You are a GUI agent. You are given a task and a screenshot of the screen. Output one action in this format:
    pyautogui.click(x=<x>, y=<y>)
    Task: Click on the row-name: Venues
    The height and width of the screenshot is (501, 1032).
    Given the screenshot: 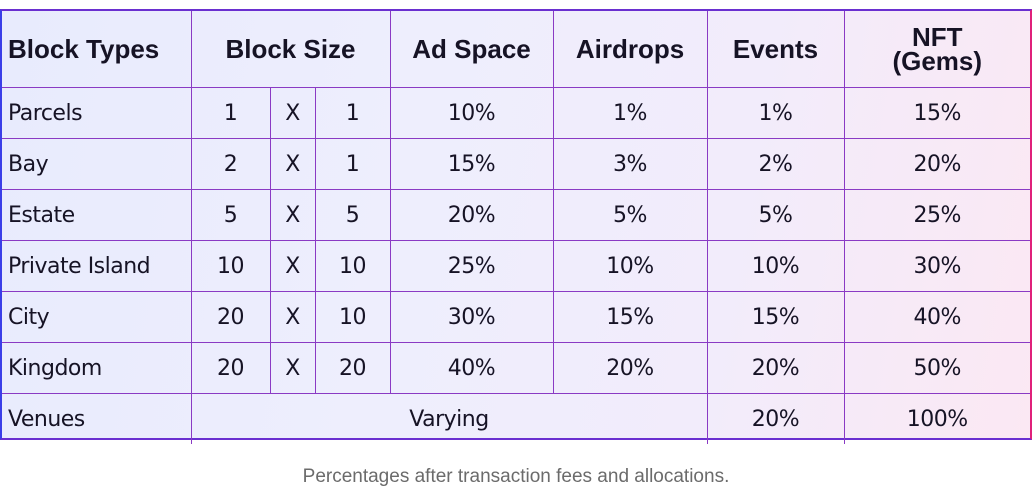 What is the action you would take?
    pyautogui.click(x=97, y=418)
    